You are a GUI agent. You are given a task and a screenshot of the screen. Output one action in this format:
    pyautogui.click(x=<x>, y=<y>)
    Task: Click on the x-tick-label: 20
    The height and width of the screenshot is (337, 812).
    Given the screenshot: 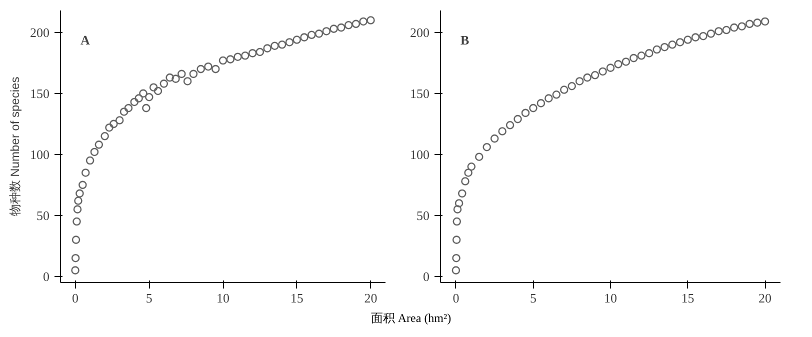 What is the action you would take?
    pyautogui.click(x=765, y=298)
    